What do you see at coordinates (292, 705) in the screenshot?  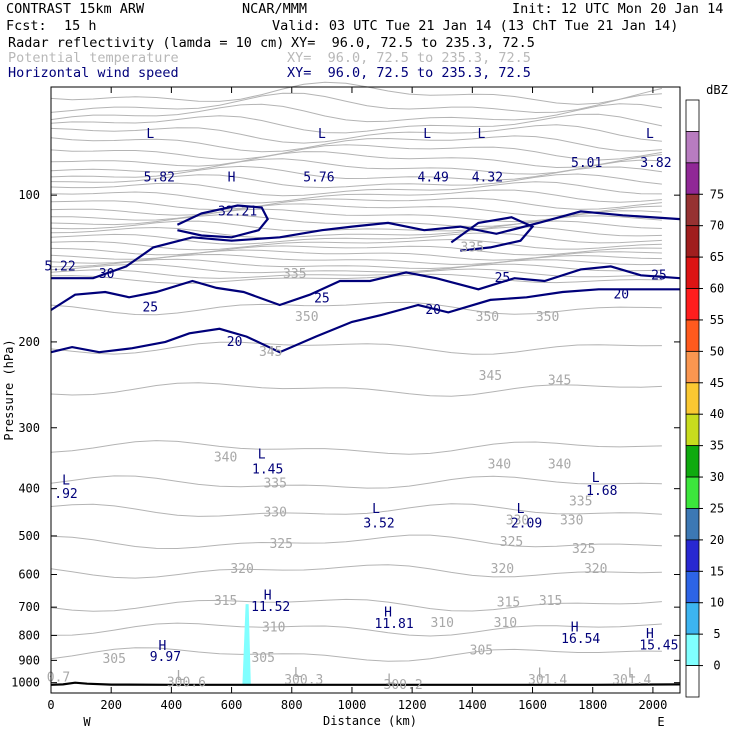 I see `x-tick-label: 800` at bounding box center [292, 705].